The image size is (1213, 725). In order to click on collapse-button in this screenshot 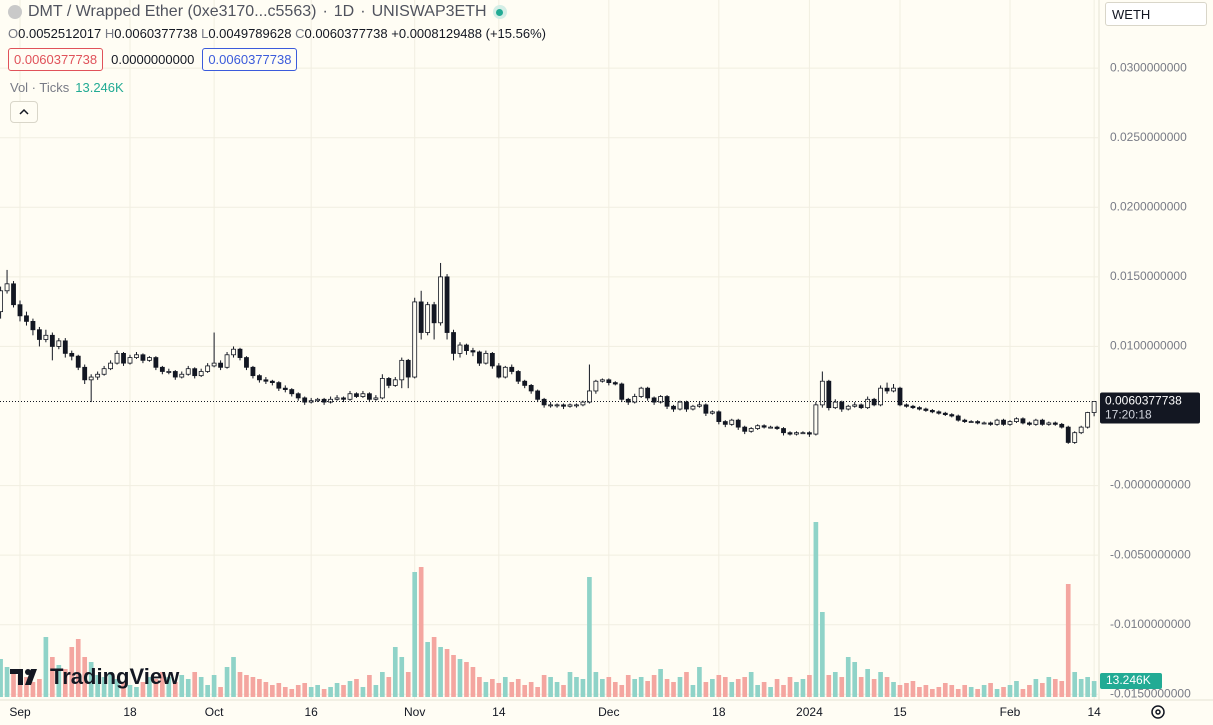, I will do `click(24, 112)`.